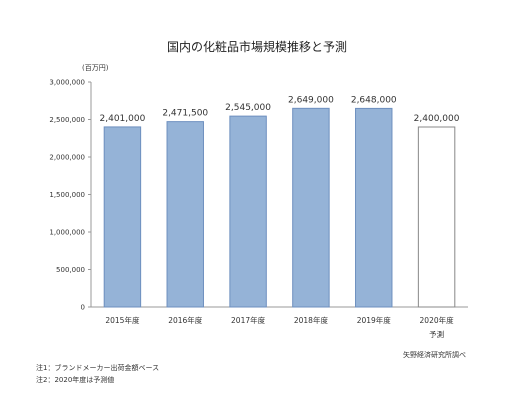  What do you see at coordinates (67, 233) in the screenshot?
I see `y-tick-label: 1,000,000` at bounding box center [67, 233].